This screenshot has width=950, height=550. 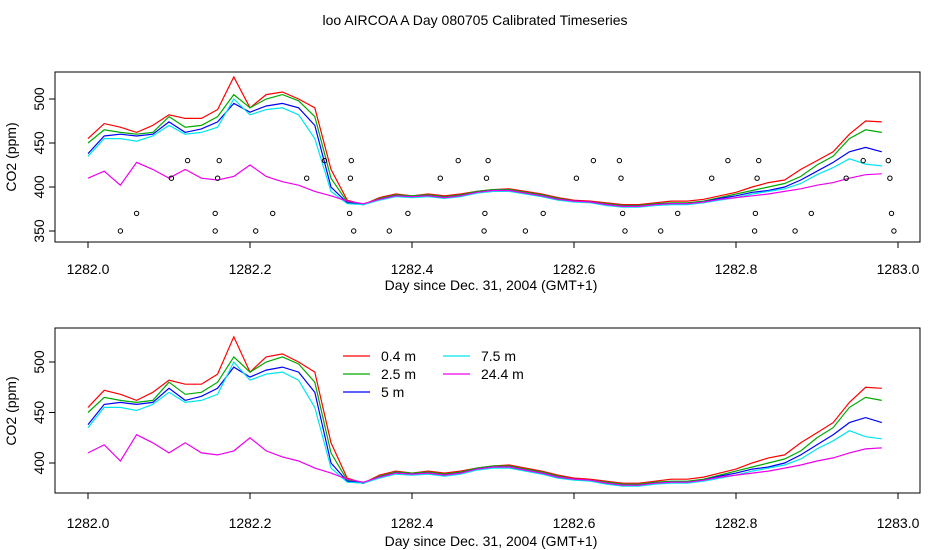 I want to click on top-x-tick-label: 1282.0, so click(x=88, y=269).